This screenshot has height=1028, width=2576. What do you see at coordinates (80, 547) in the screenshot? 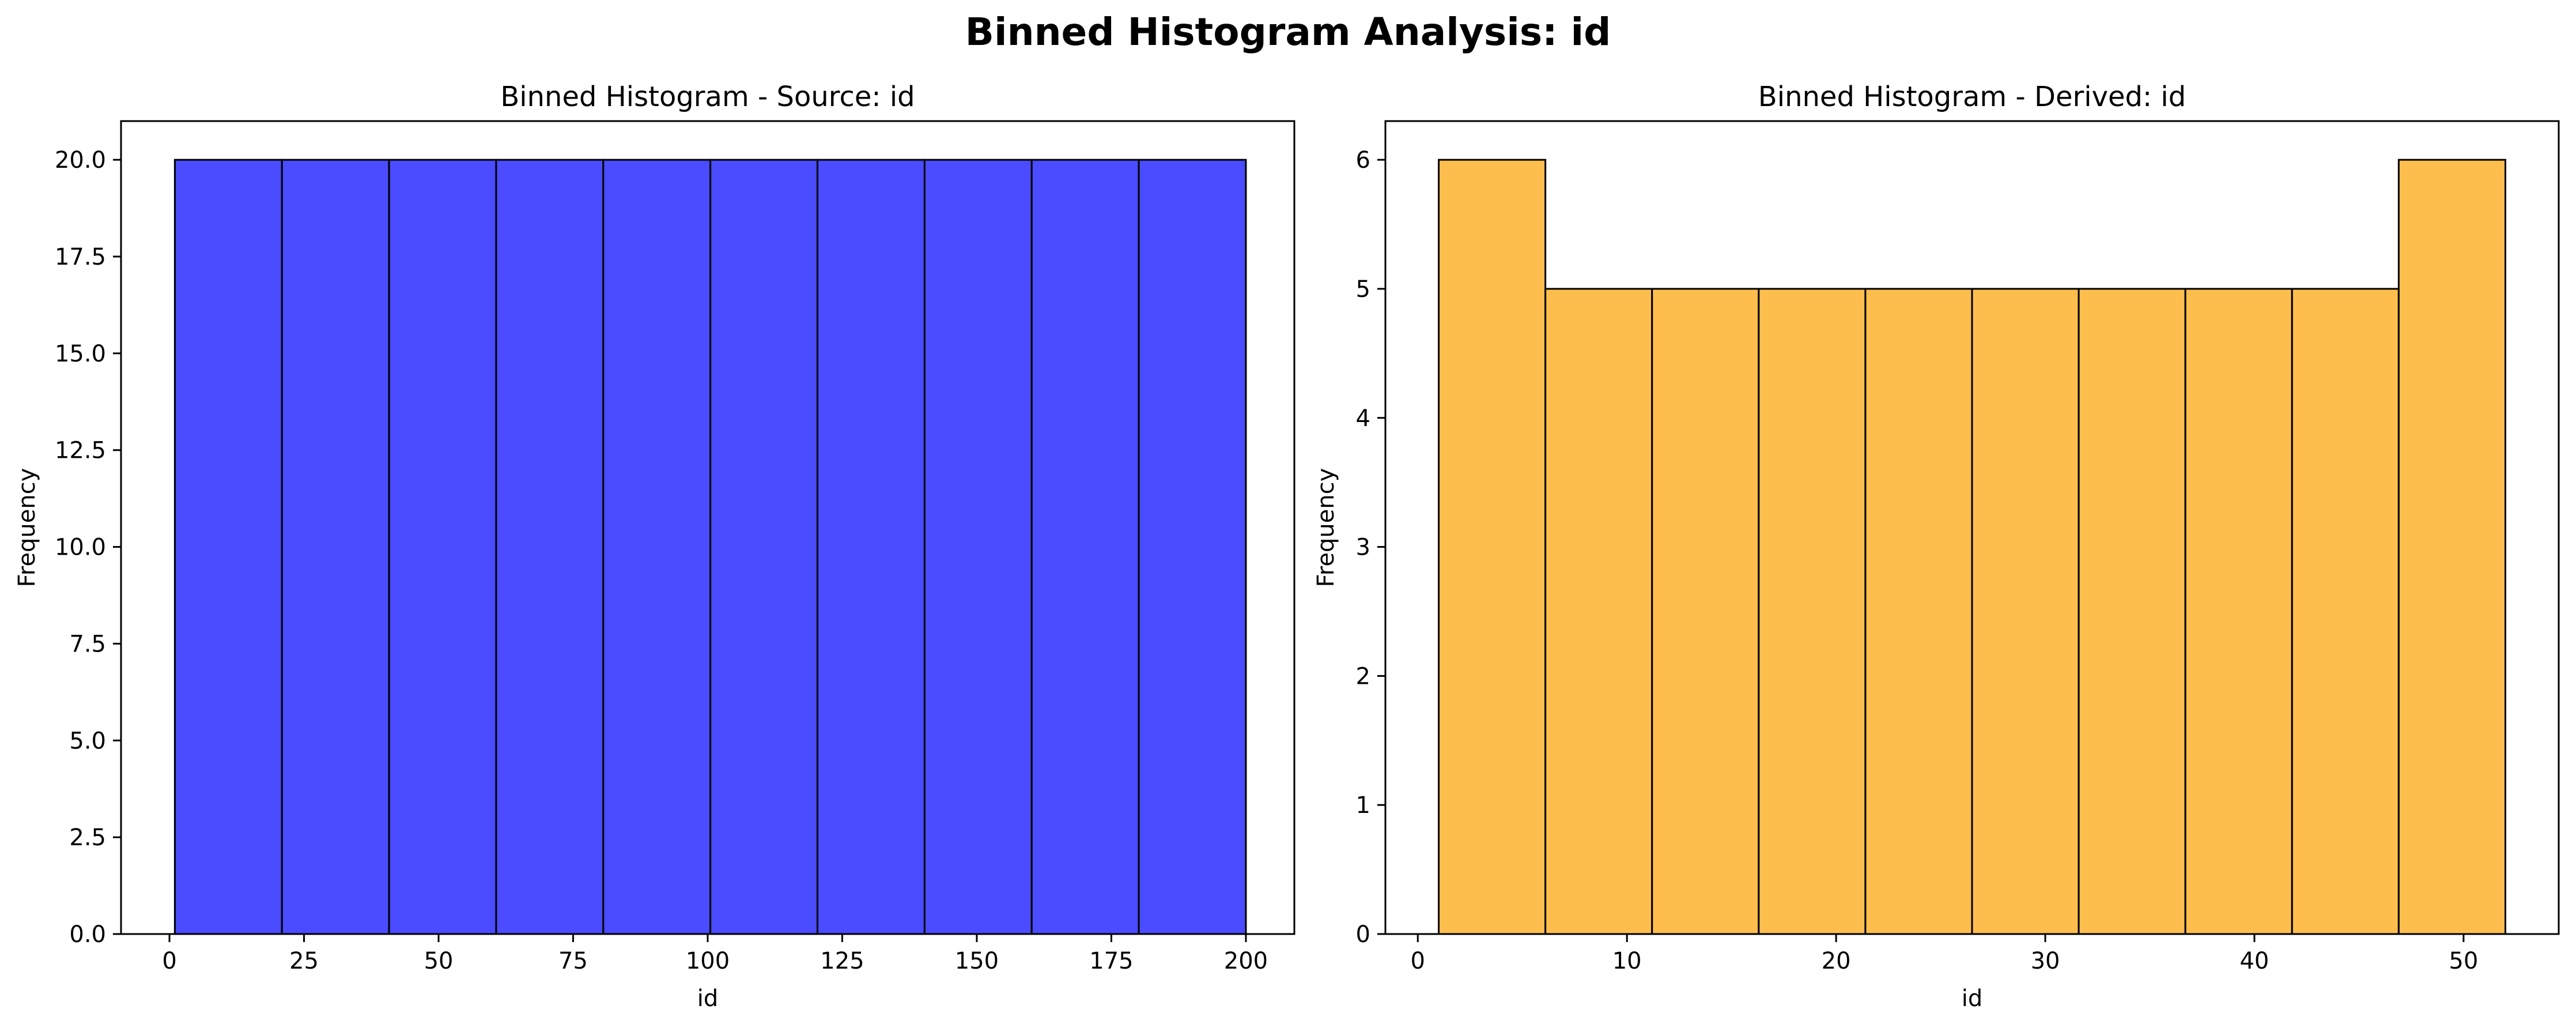
I see `source-y-tick-label: 10.0` at bounding box center [80, 547].